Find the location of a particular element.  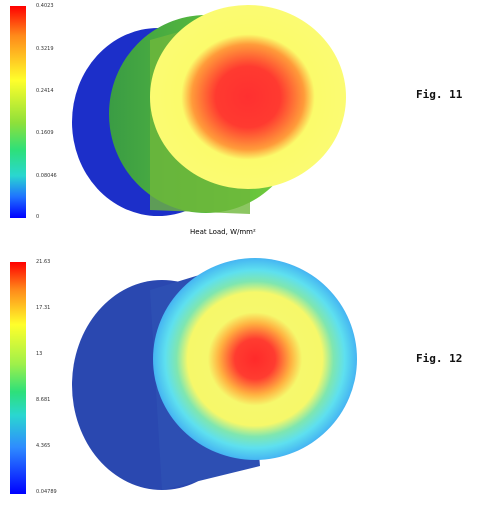

fig11-tick-0: 0.4023 is located at coordinates (45, 6).